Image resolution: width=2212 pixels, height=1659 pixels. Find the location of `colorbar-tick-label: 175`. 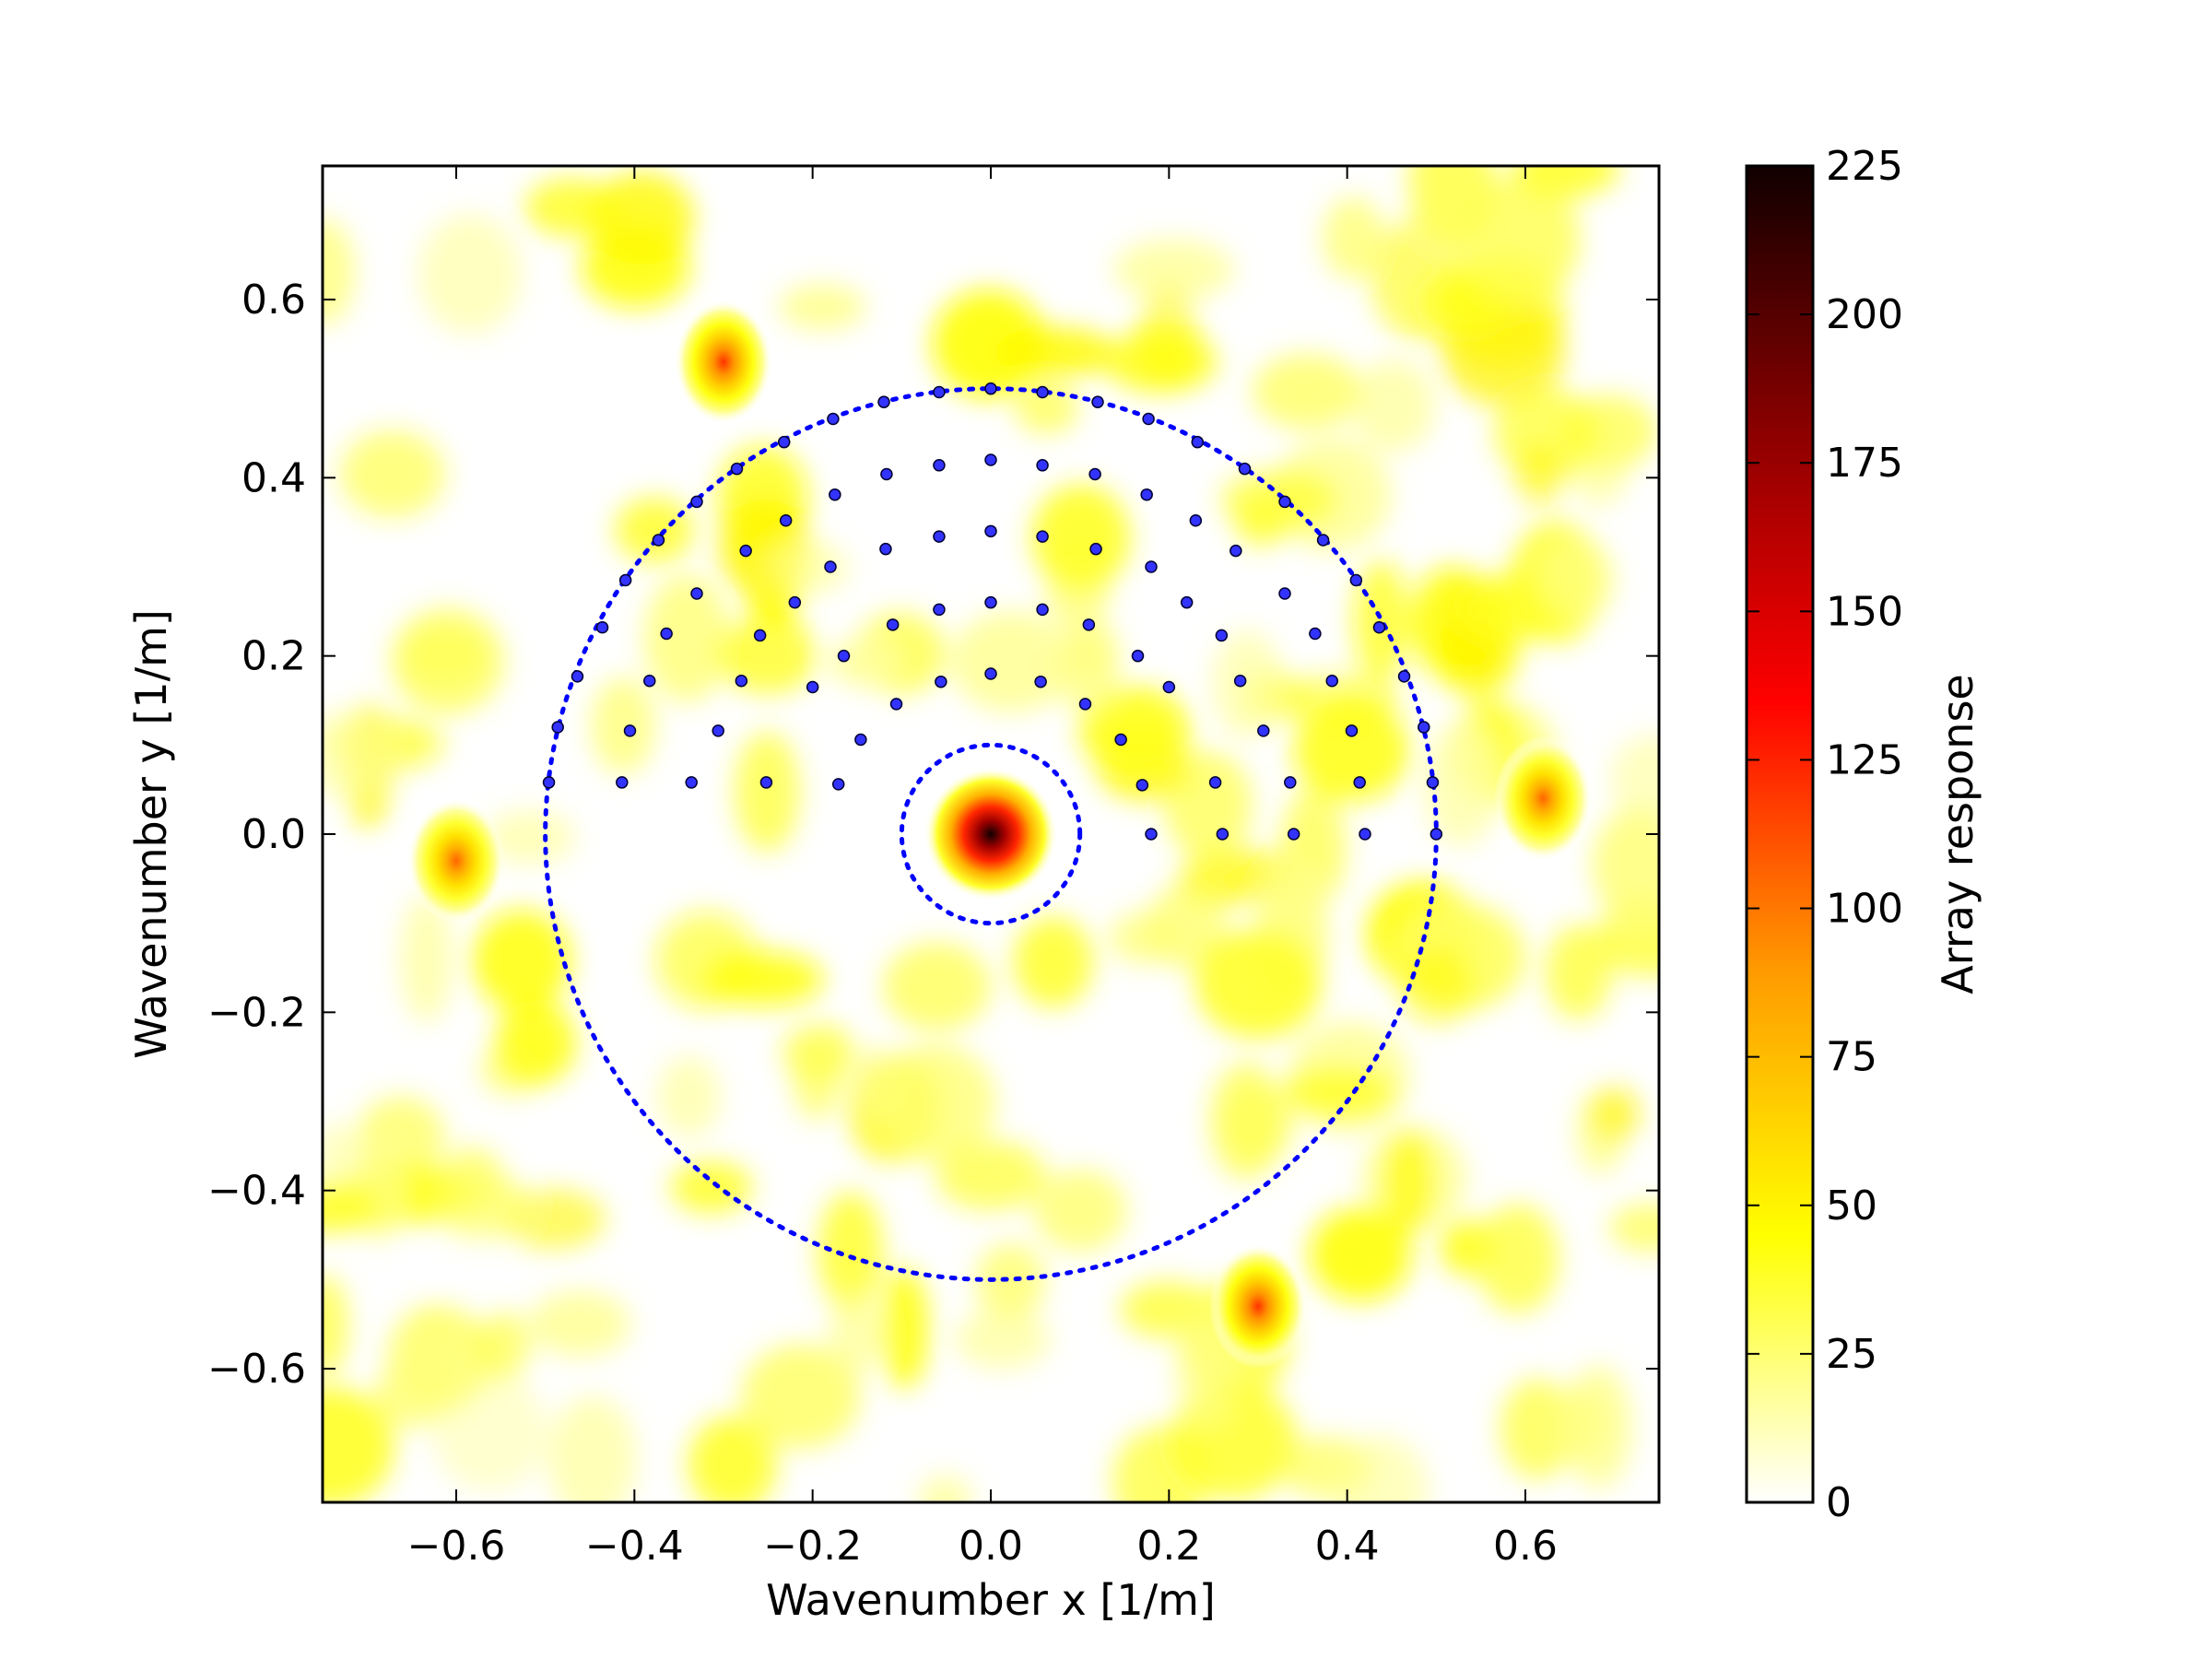

colorbar-tick-label: 175 is located at coordinates (1864, 463).